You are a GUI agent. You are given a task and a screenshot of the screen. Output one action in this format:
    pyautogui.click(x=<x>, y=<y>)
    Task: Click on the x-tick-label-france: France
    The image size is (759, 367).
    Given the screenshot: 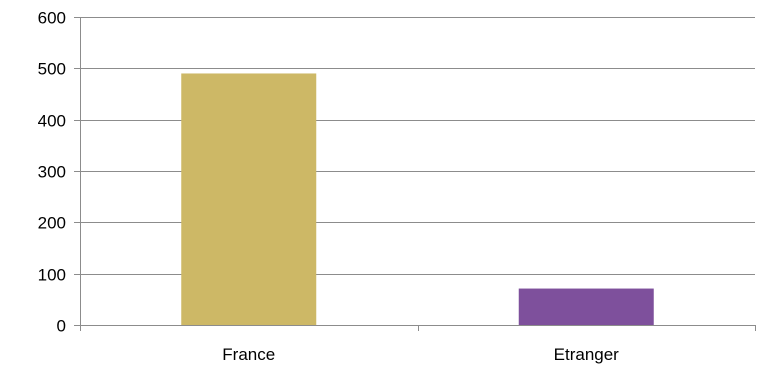 What is the action you would take?
    pyautogui.click(x=248, y=354)
    